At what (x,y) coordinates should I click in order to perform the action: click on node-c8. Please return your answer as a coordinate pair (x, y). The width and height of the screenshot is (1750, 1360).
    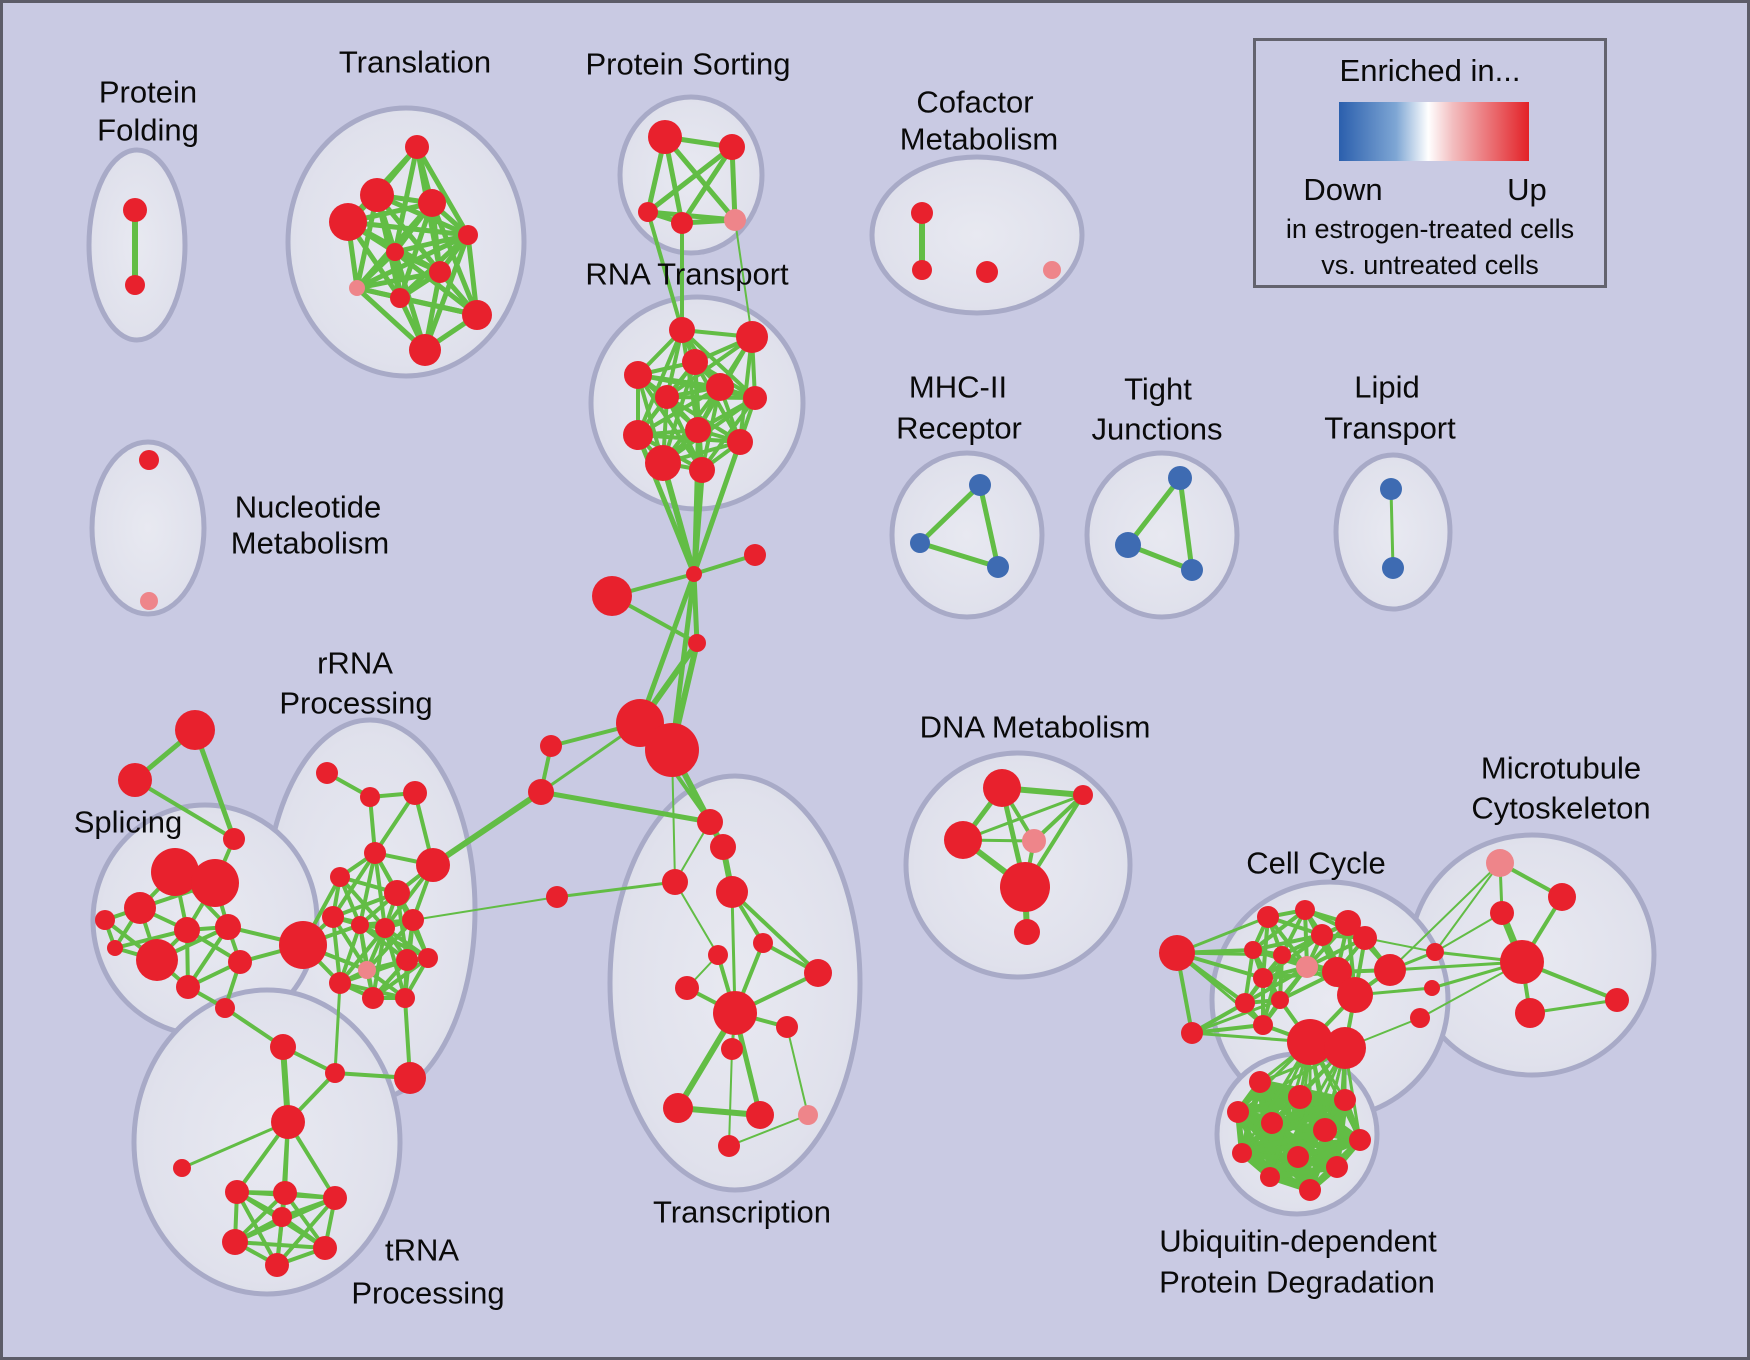
    Looking at the image, I should click on (1307, 967).